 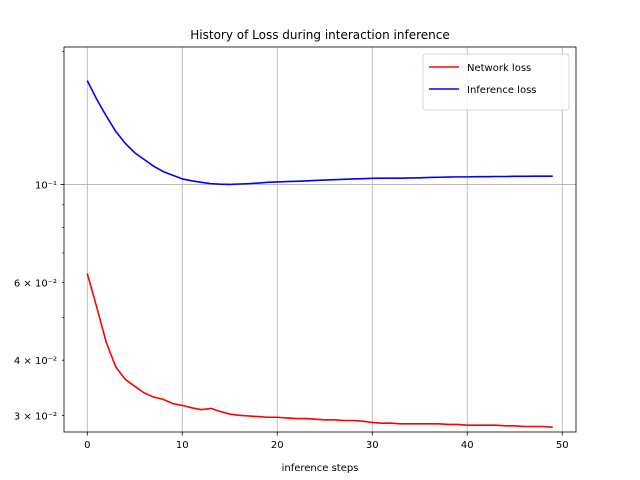 I want to click on x-axis-label: inference steps, so click(x=320, y=468).